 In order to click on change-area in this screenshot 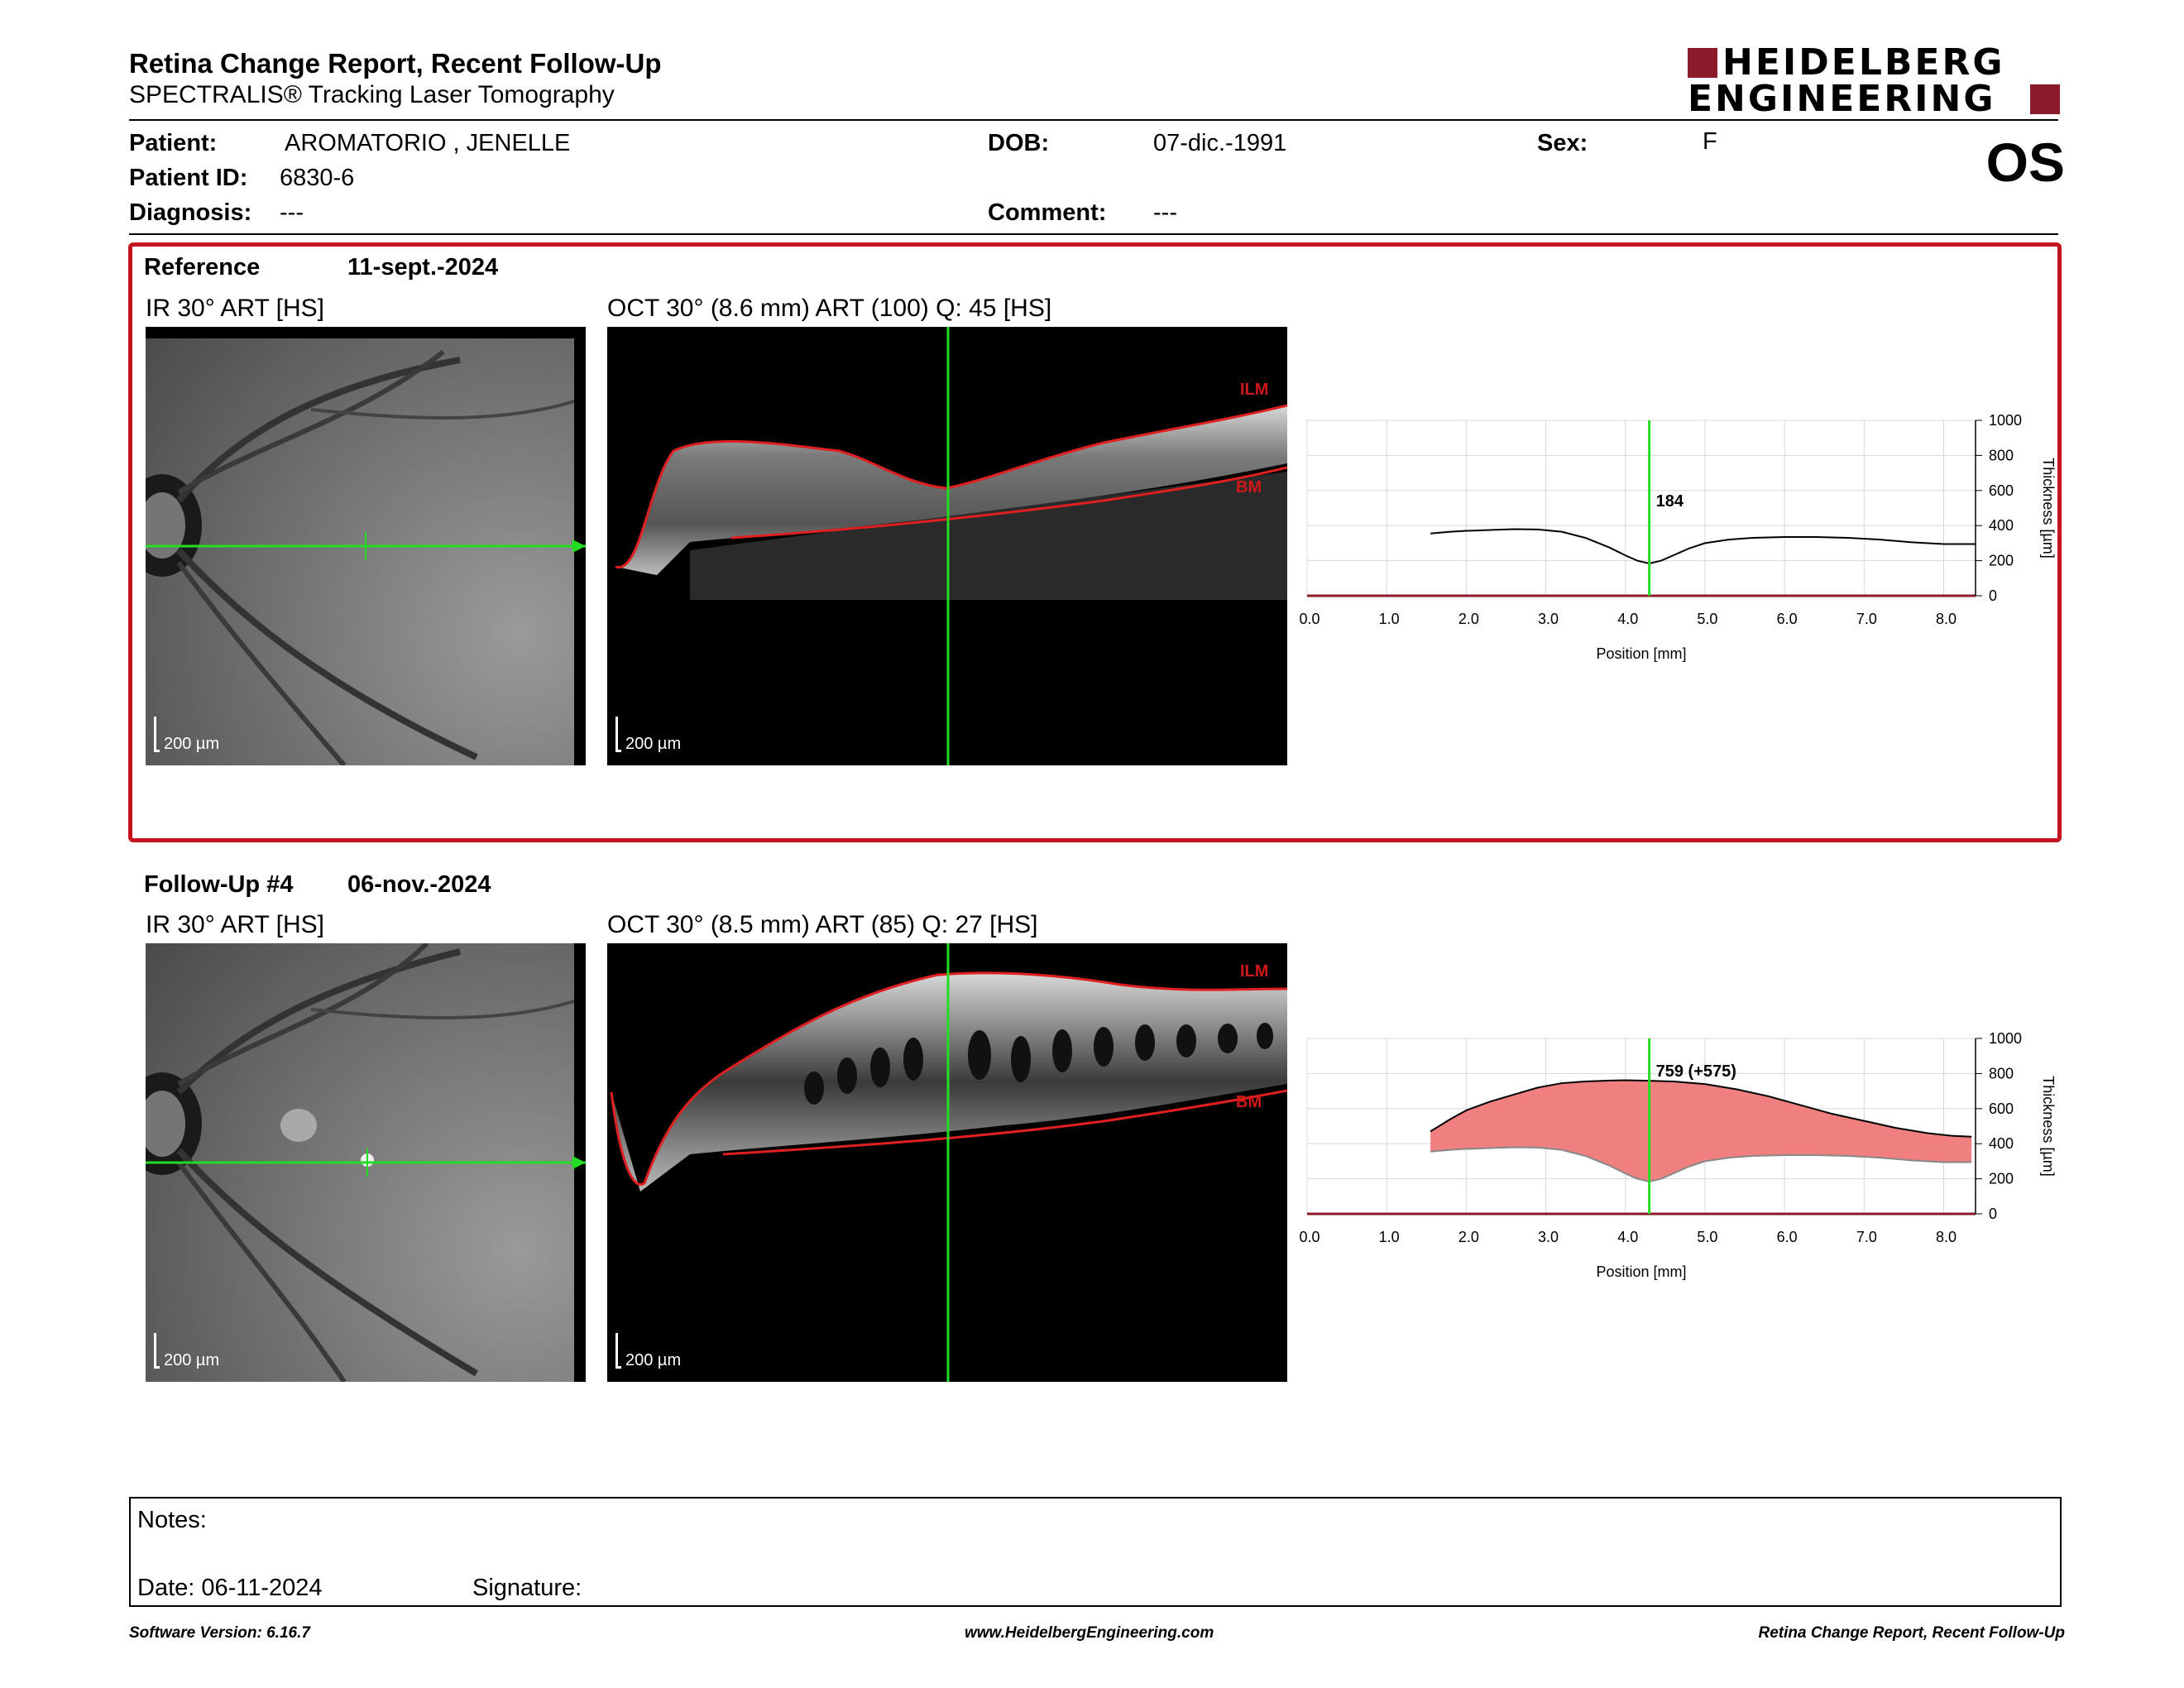, I will do `click(1701, 1131)`.